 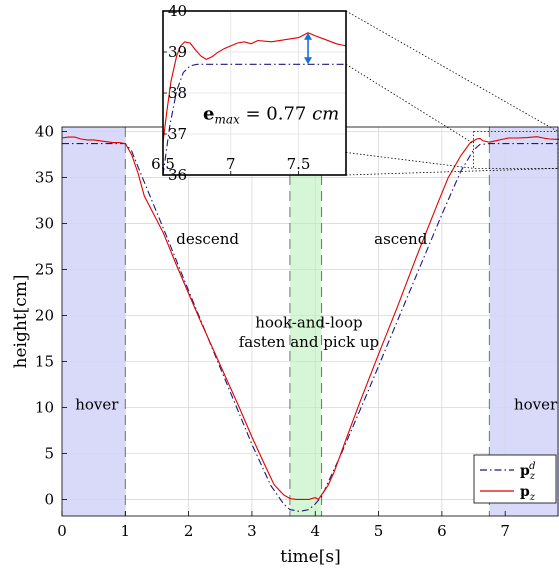 What do you see at coordinates (177, 52) in the screenshot?
I see `inset-y-tick-label-3: 39` at bounding box center [177, 52].